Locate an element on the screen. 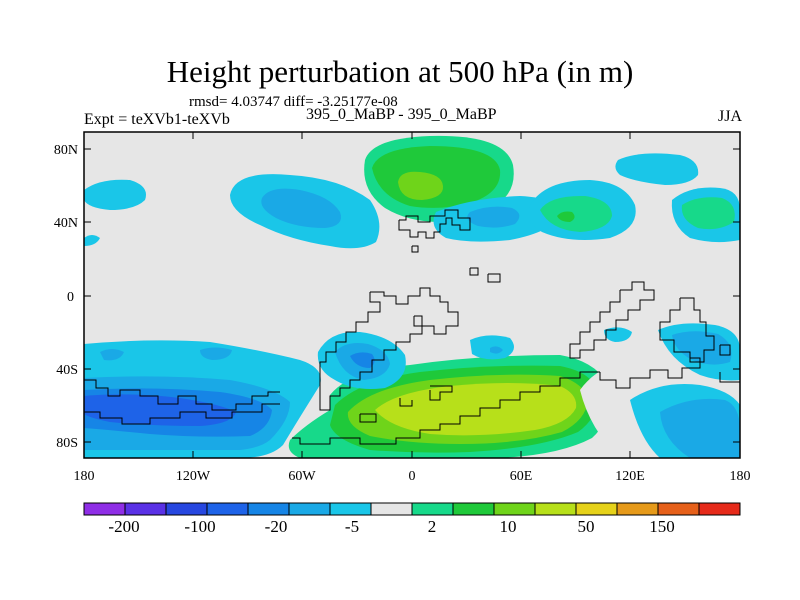 This screenshot has width=800, height=600. colorbar-label-1: -200 is located at coordinates (123, 526).